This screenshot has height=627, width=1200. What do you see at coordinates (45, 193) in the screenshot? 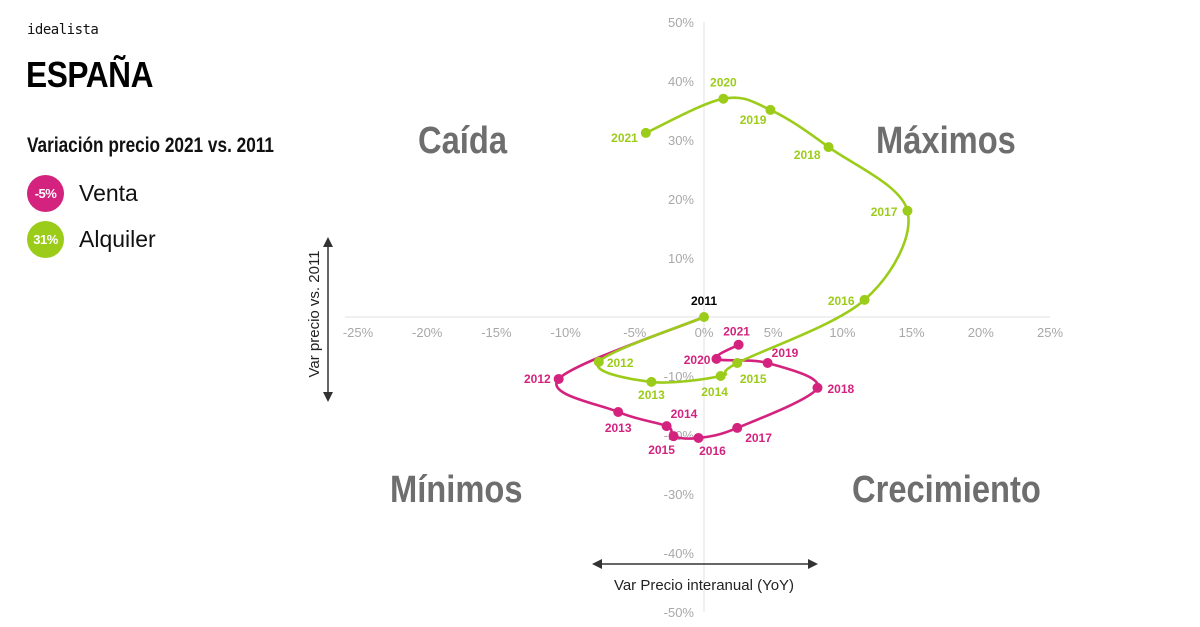
I see `venta-badge: -5%` at bounding box center [45, 193].